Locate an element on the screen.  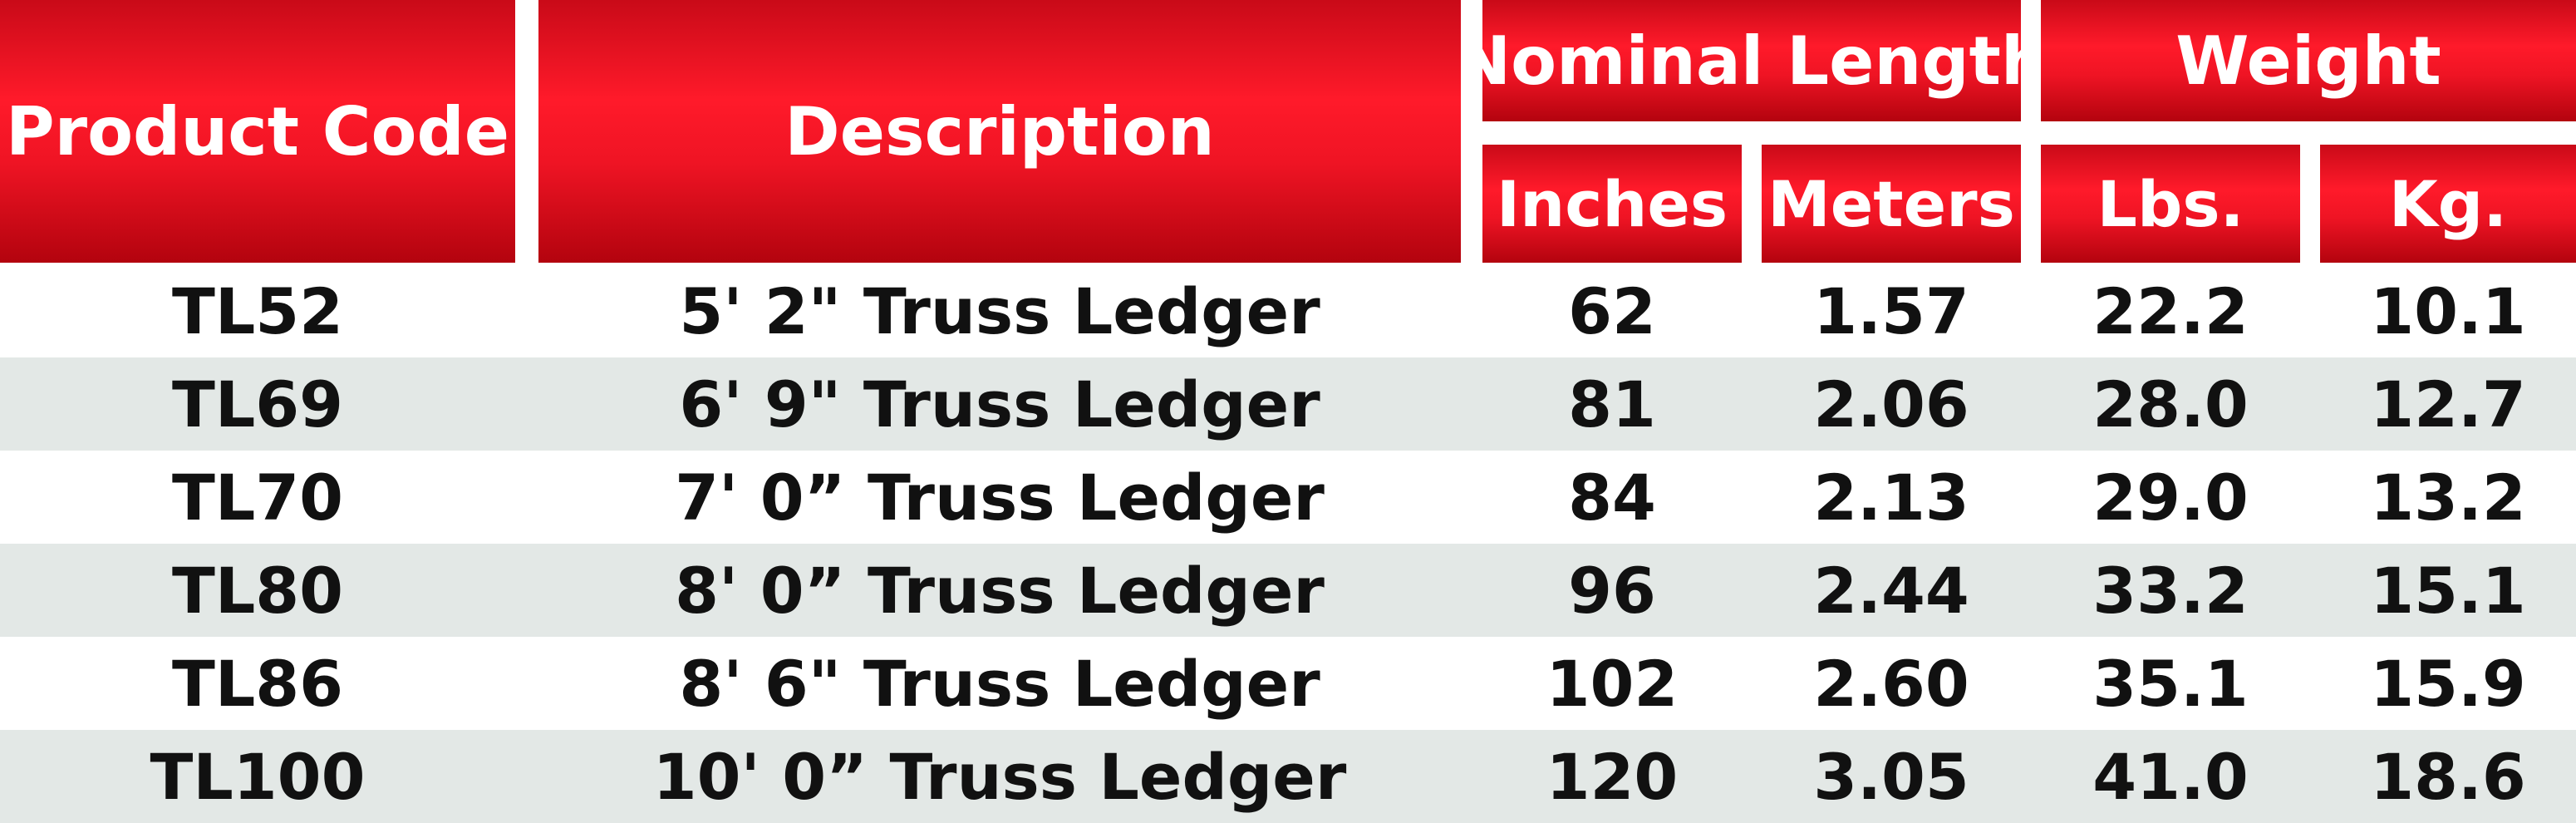
cell-lbs: 33.2 is located at coordinates (2170, 590).